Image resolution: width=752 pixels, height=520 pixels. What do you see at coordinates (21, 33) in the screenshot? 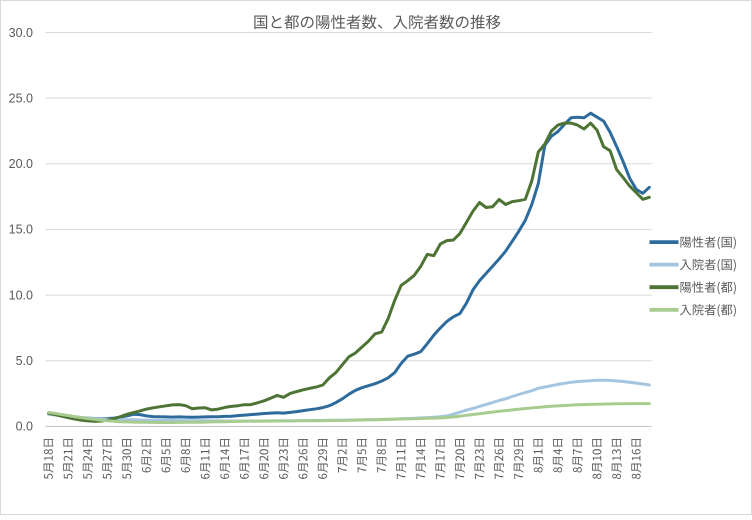
I see `svg-text: 30.0` at bounding box center [21, 33].